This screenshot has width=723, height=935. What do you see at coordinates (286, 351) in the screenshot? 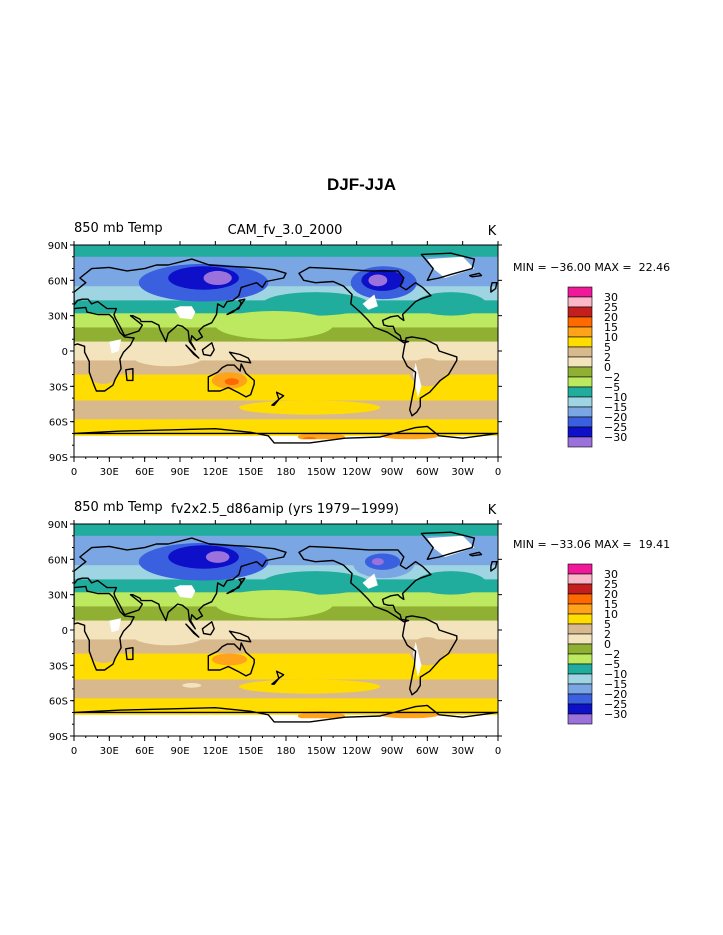
I see `panel-1-map-area` at bounding box center [286, 351].